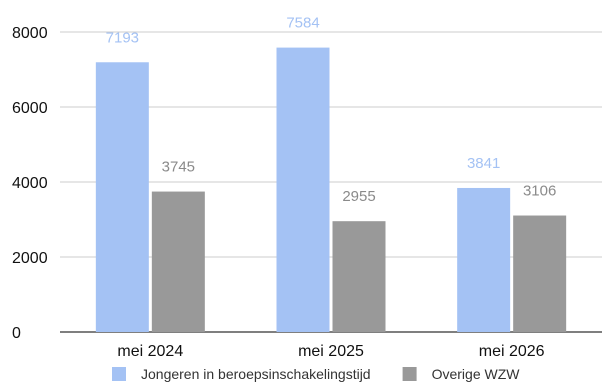 This screenshot has height=386, width=616. Describe the element at coordinates (30, 108) in the screenshot. I see `y-tick-label-3: 6000` at that location.